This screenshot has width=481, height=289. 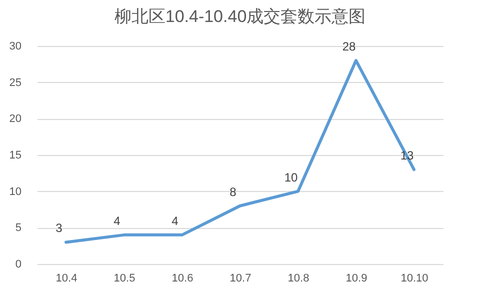 What do you see at coordinates (125, 278) in the screenshot?
I see `x-tick-label: 10.5` at bounding box center [125, 278].